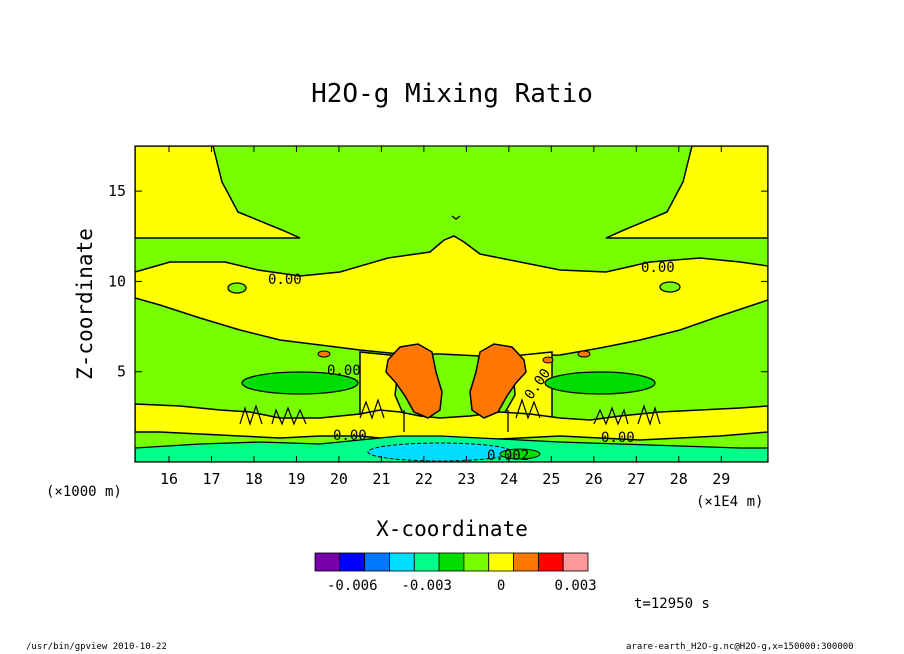 The image size is (904, 654). What do you see at coordinates (729, 502) in the screenshot?
I see `x-unit-label: (×1E4 m)` at bounding box center [729, 502].